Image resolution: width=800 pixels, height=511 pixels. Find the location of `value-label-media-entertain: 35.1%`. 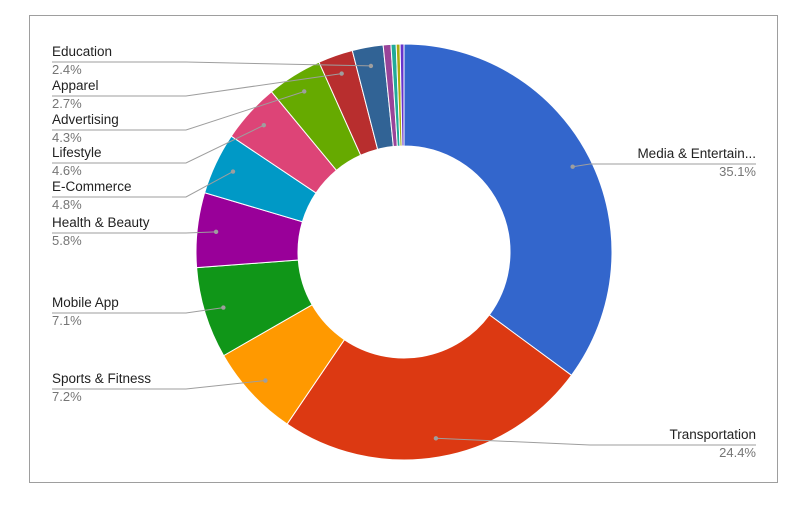

value-label-media-entertain: 35.1% is located at coordinates (737, 171).